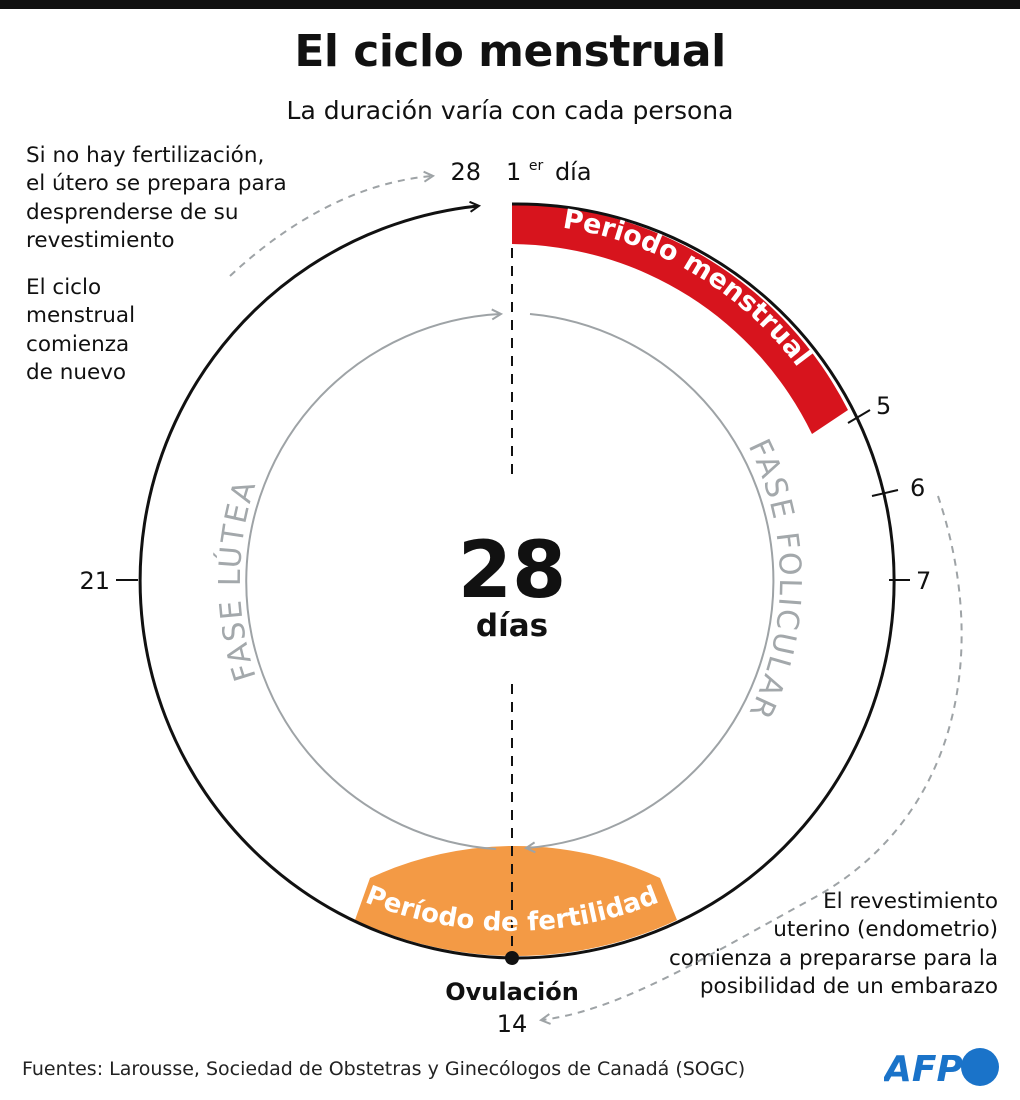 The height and width of the screenshot is (1100, 1020). What do you see at coordinates (512, 626) in the screenshot?
I see `total-days-unit: días` at bounding box center [512, 626].